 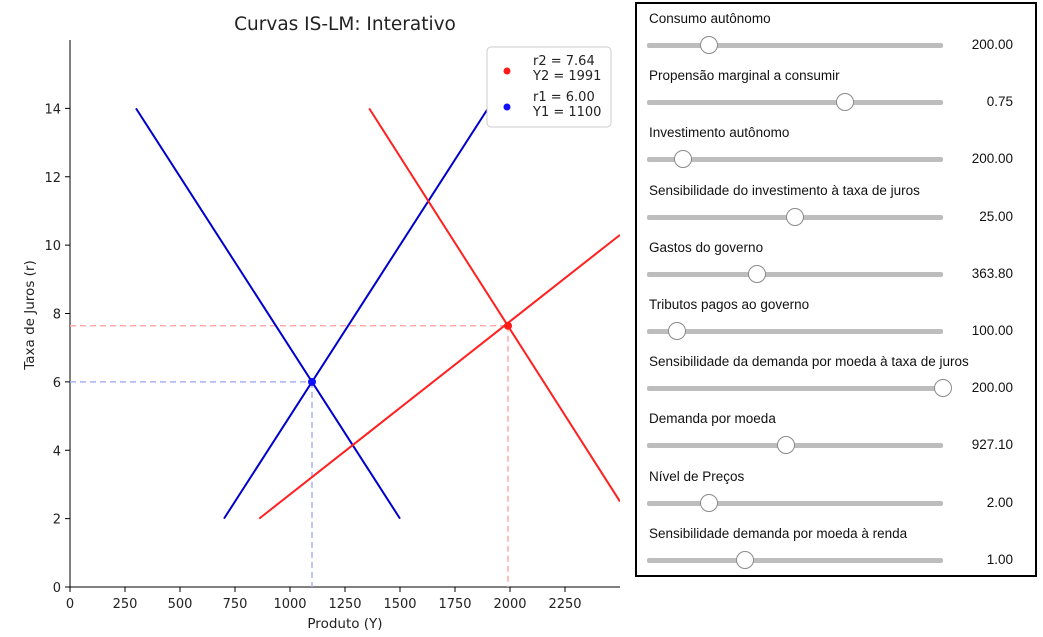 What do you see at coordinates (999, 102) in the screenshot?
I see `slider-value: 0.75` at bounding box center [999, 102].